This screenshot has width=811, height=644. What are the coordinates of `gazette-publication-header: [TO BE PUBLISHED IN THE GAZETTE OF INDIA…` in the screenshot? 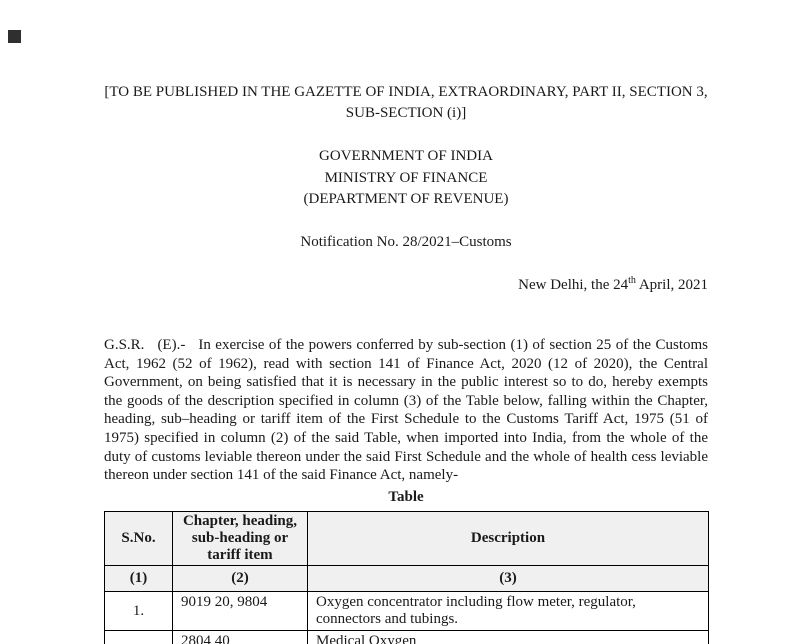 It's located at (406, 102).